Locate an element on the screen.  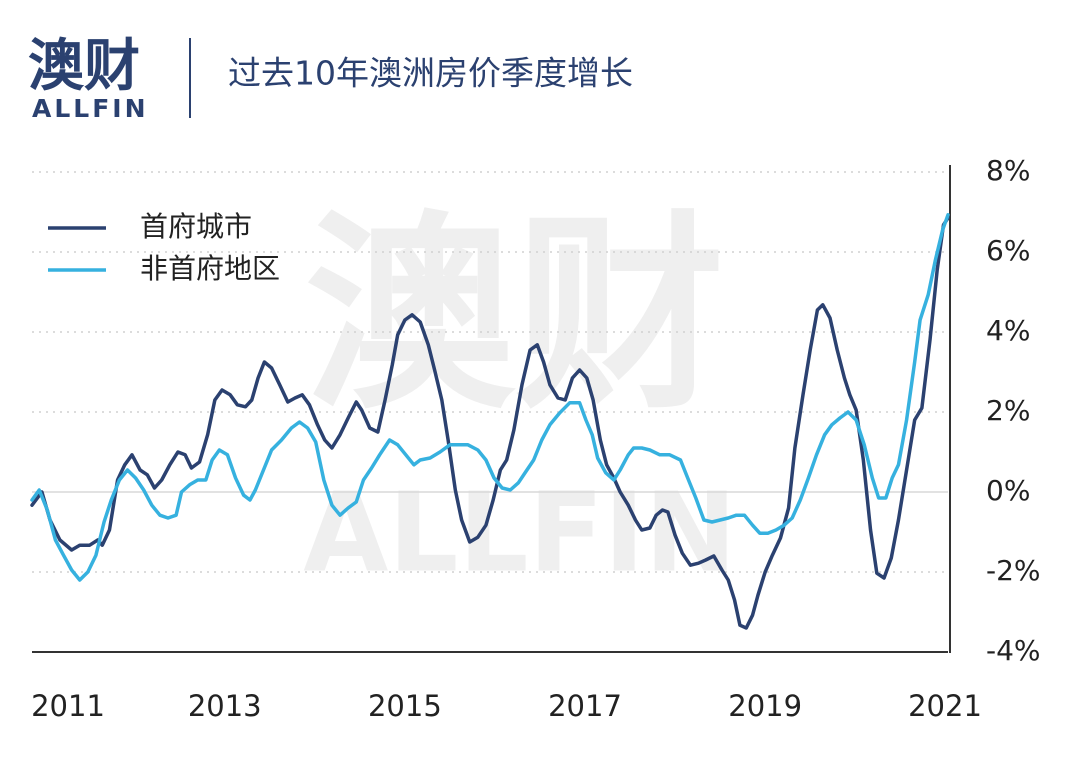
y-tick-label: 6% is located at coordinates (1008, 250).